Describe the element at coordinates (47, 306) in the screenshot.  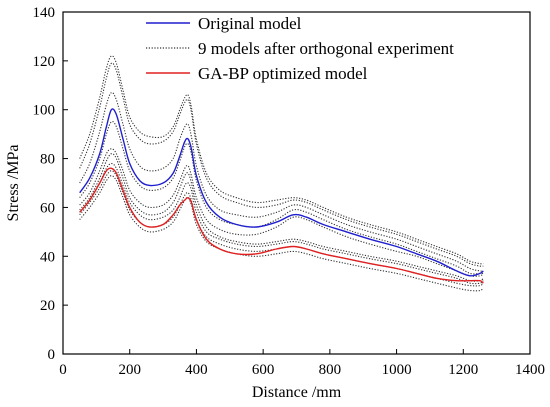
I see `y-tick-label: 20` at that location.